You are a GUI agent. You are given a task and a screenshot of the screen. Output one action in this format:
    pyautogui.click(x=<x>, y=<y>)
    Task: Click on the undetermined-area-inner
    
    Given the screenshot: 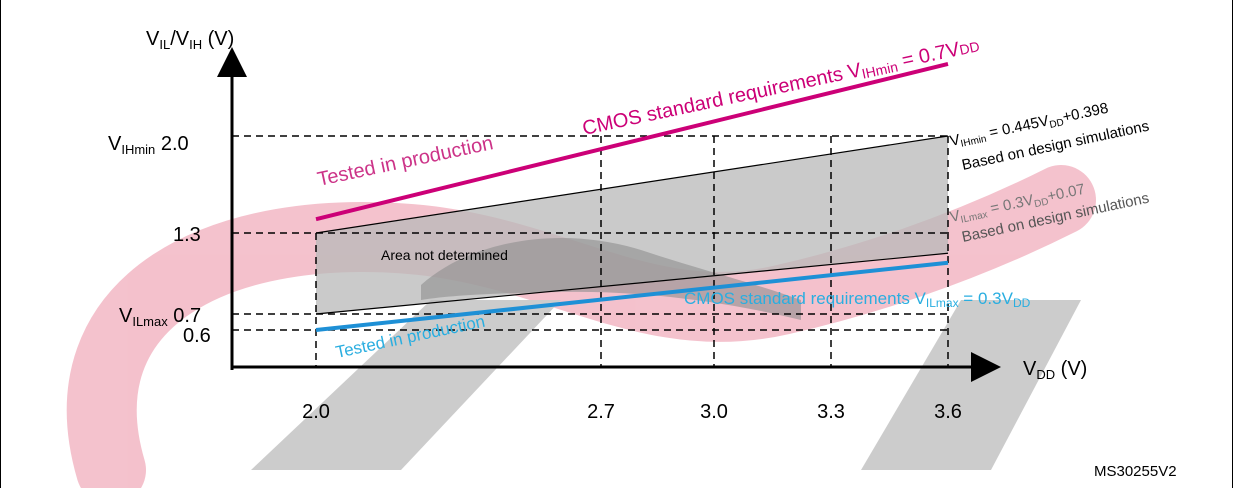 What is the action you would take?
    pyautogui.click(x=611, y=278)
    